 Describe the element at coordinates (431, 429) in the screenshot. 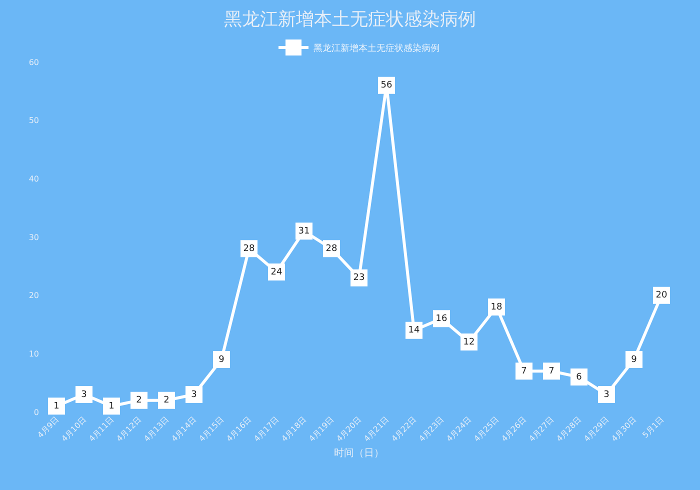

I see `x-tick-label: 4月23日` at that location.